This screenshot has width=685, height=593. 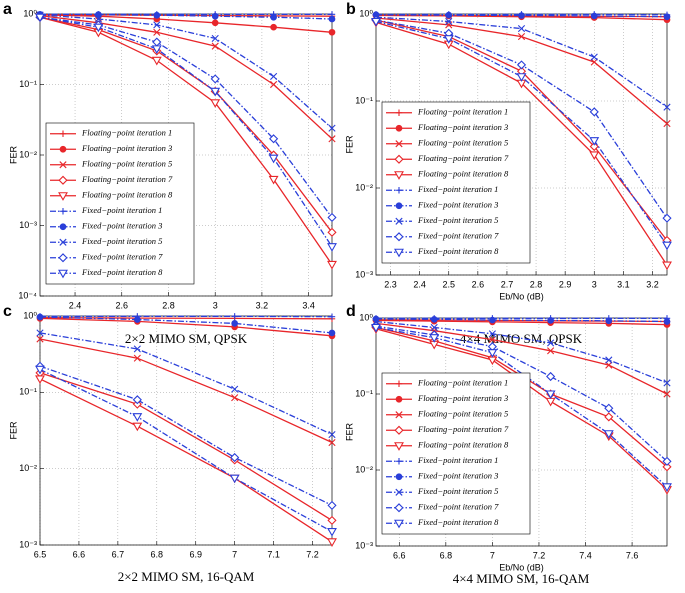 What do you see at coordinates (457, 189) in the screenshot?
I see `legend-label: Fixed−point iteration 1` at bounding box center [457, 189].